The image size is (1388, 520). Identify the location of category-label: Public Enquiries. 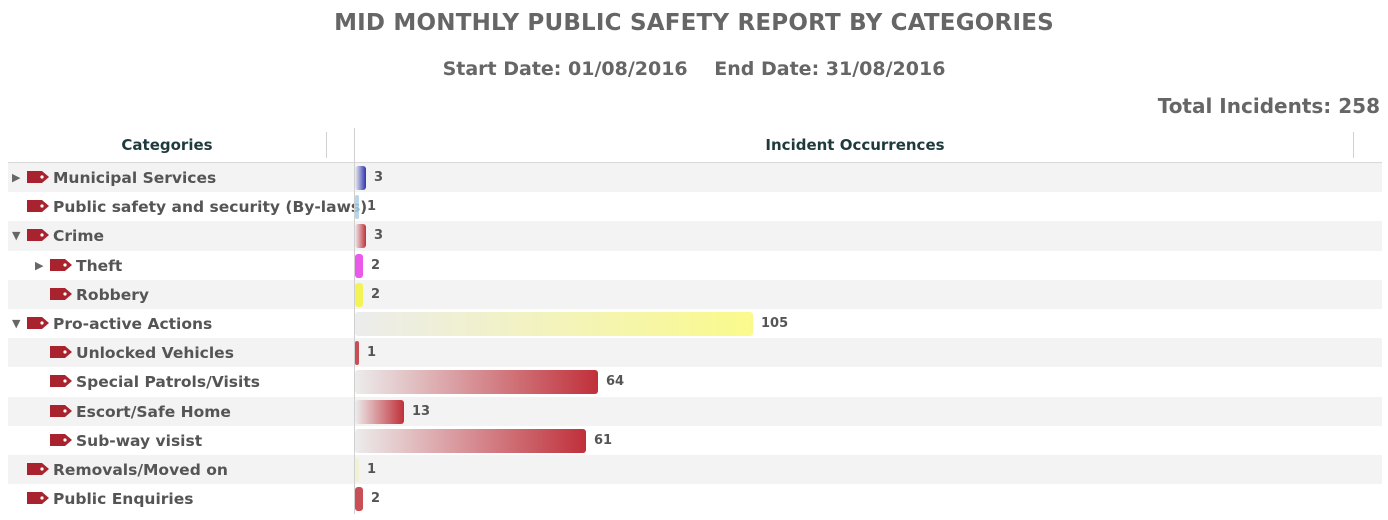
(123, 499).